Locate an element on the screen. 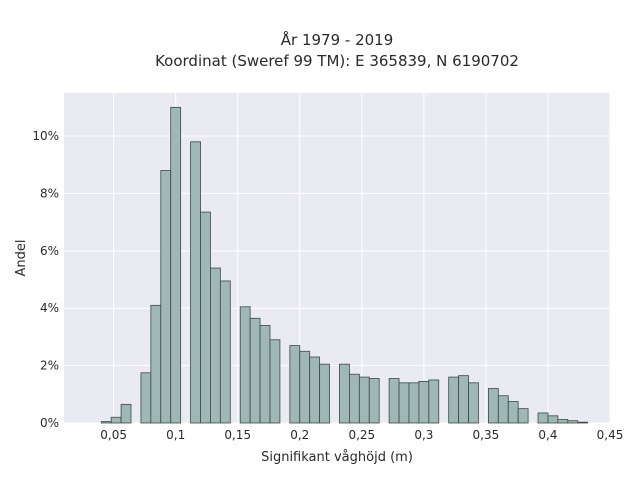  x-tick-label: 0,3 is located at coordinates (423, 435).